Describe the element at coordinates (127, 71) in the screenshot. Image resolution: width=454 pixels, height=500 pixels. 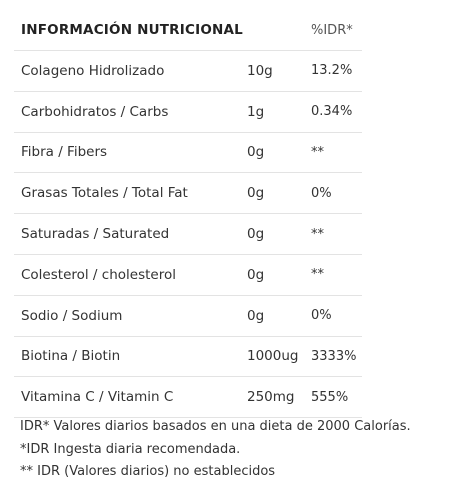
I see `nutrient-name: Colageno Hidrolizado` at that location.